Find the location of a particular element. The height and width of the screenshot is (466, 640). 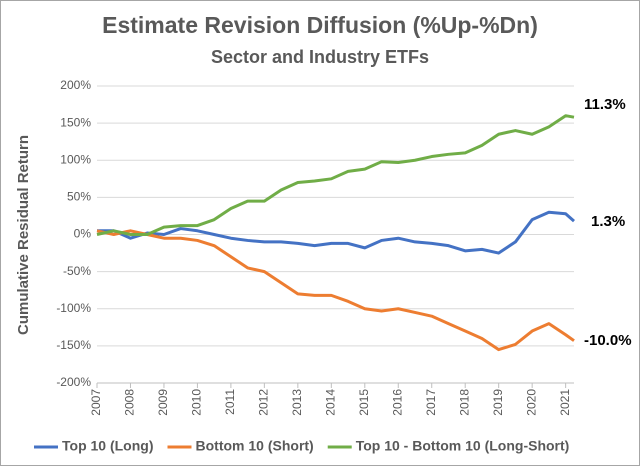

series-line is located at coordinates (336, 232).